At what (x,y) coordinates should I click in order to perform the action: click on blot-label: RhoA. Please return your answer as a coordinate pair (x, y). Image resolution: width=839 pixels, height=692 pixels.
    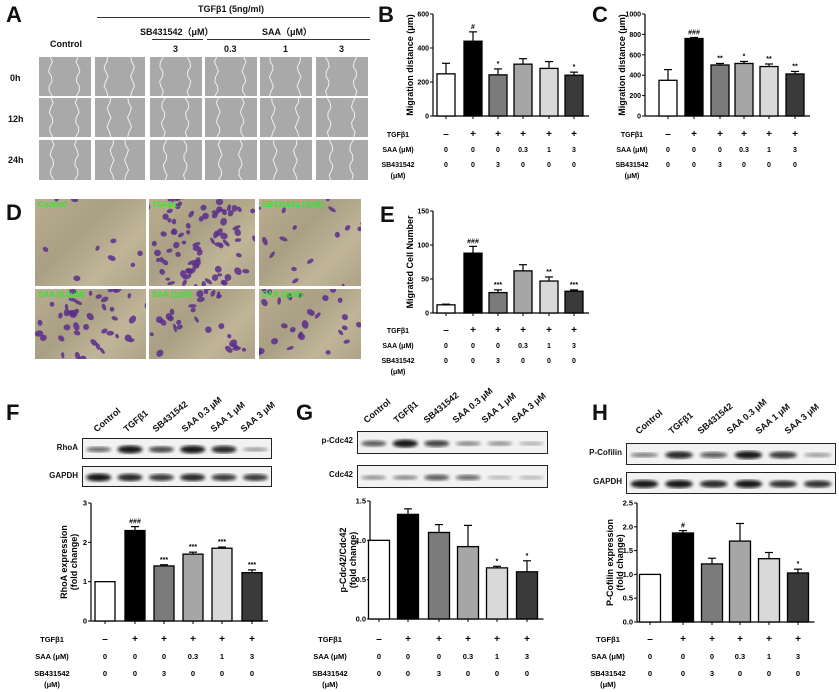
    Looking at the image, I should click on (67, 447).